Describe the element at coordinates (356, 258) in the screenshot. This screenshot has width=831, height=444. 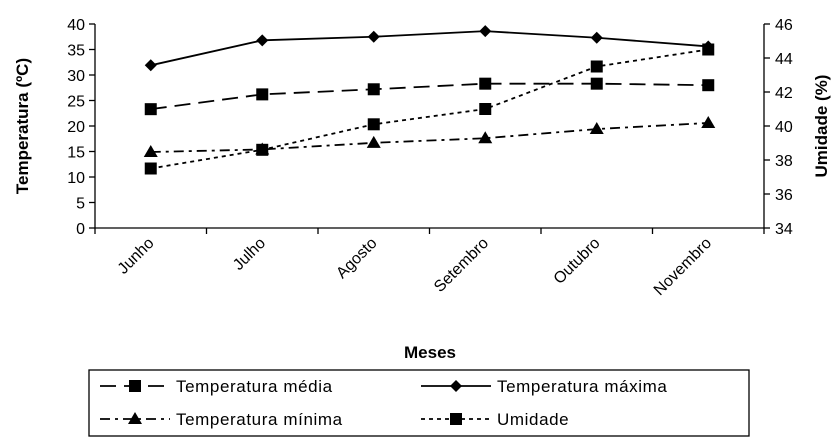
I see `x-category-label: Agosto` at that location.